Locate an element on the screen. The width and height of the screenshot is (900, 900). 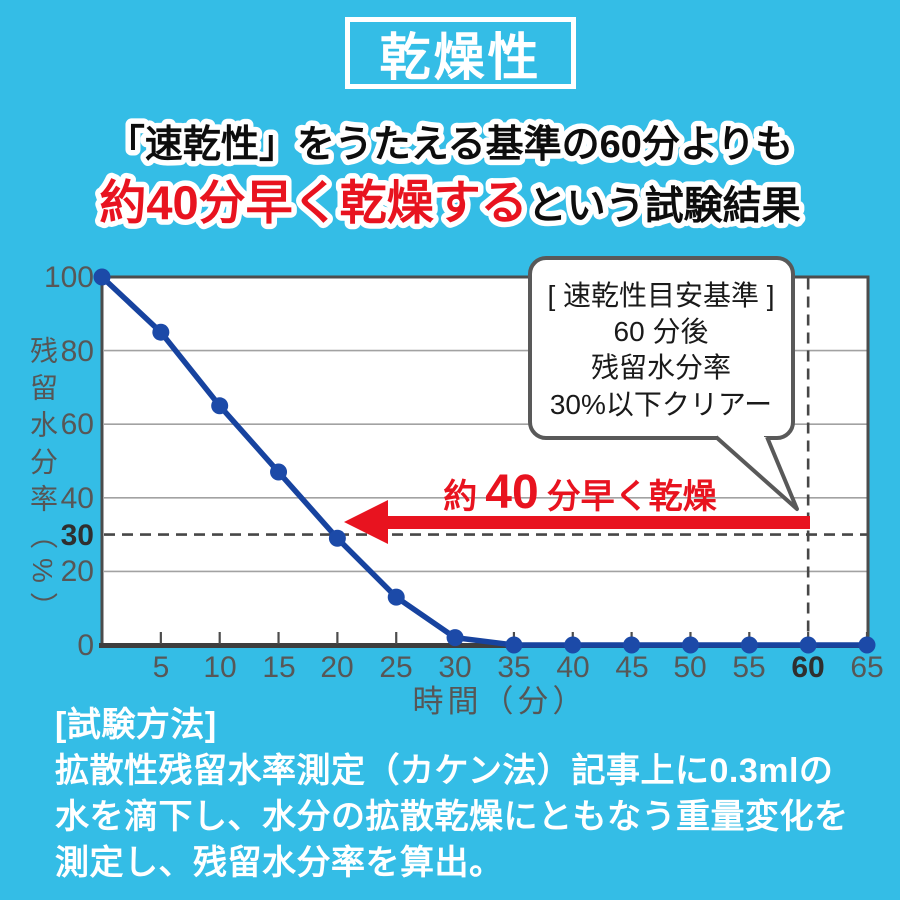
headline-black: という試験結果 is located at coordinates (664, 206).